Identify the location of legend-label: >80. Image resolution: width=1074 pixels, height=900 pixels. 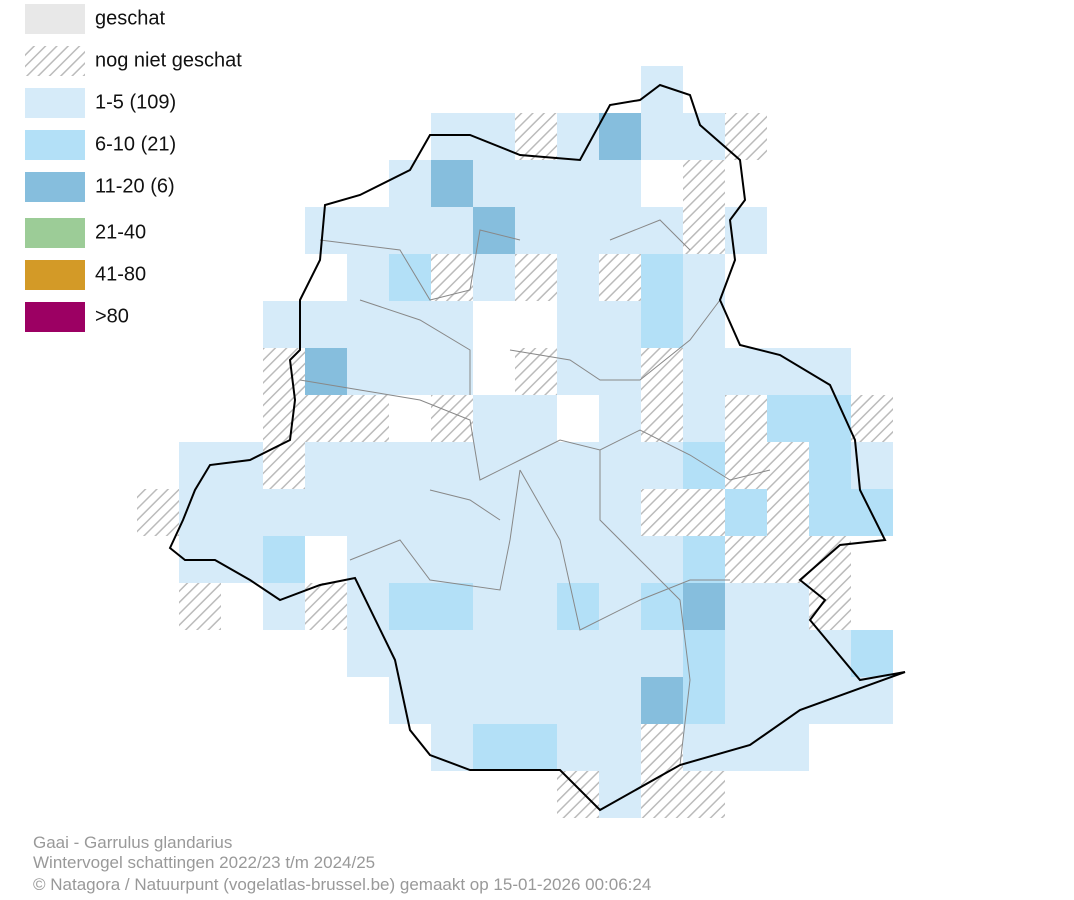
(112, 316).